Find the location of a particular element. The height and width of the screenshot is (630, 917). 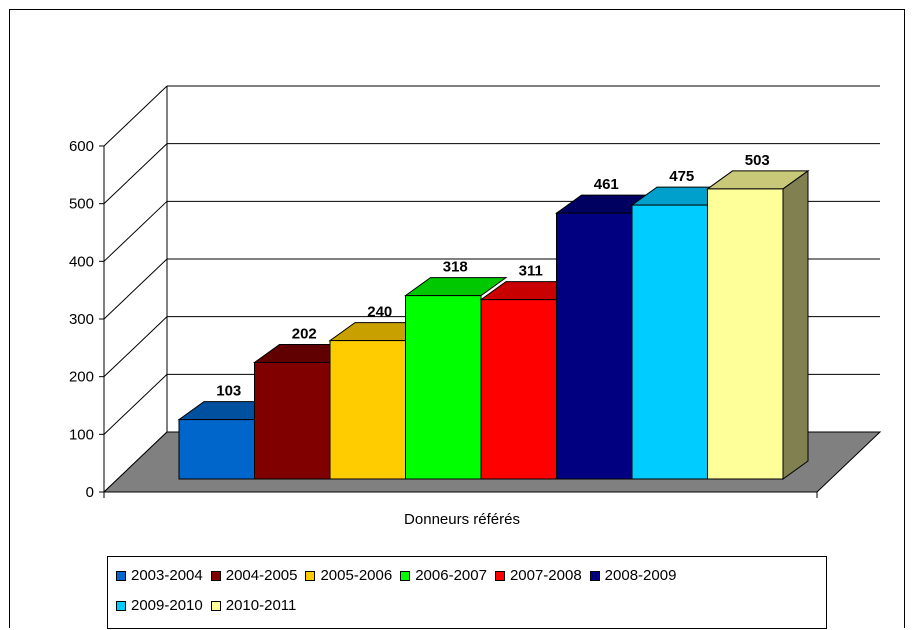

y-tick-label: 100 is located at coordinates (81, 434).